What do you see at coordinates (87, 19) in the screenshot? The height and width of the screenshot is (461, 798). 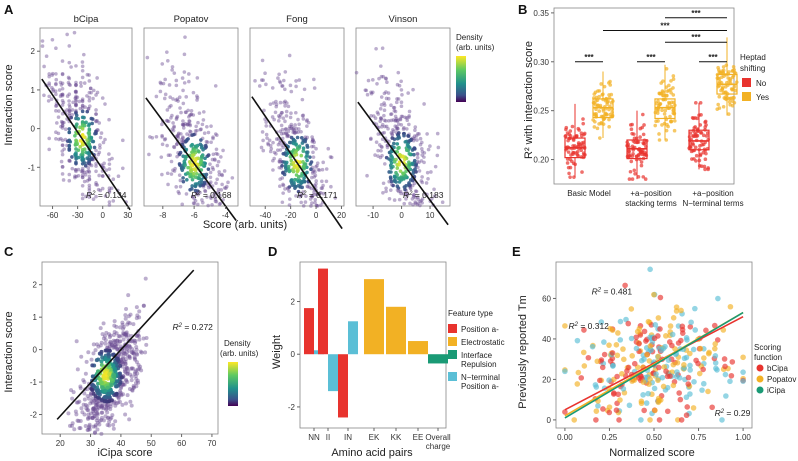 I see `panel-a-title-bcipa: bCipa` at bounding box center [87, 19].